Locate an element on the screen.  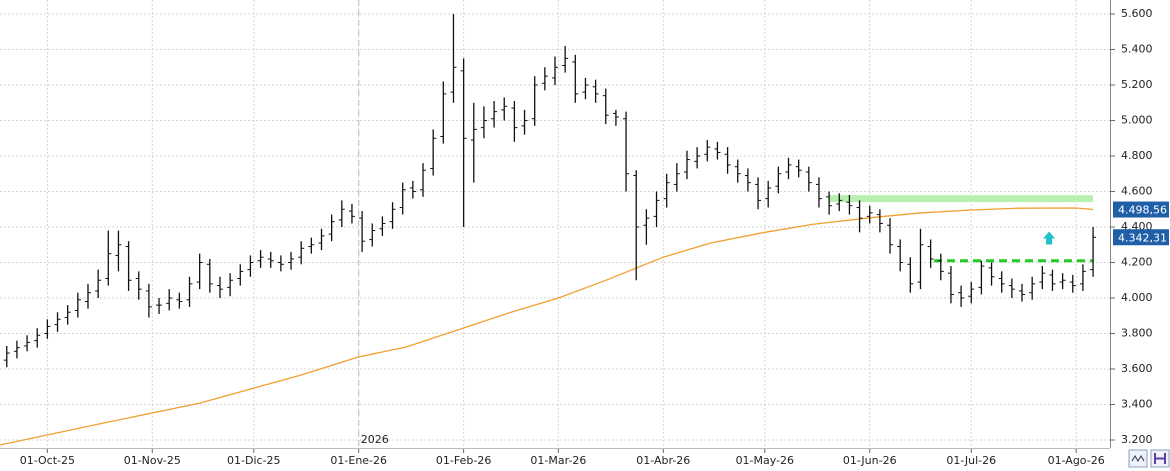
wave-icon is located at coordinates (1138, 458).